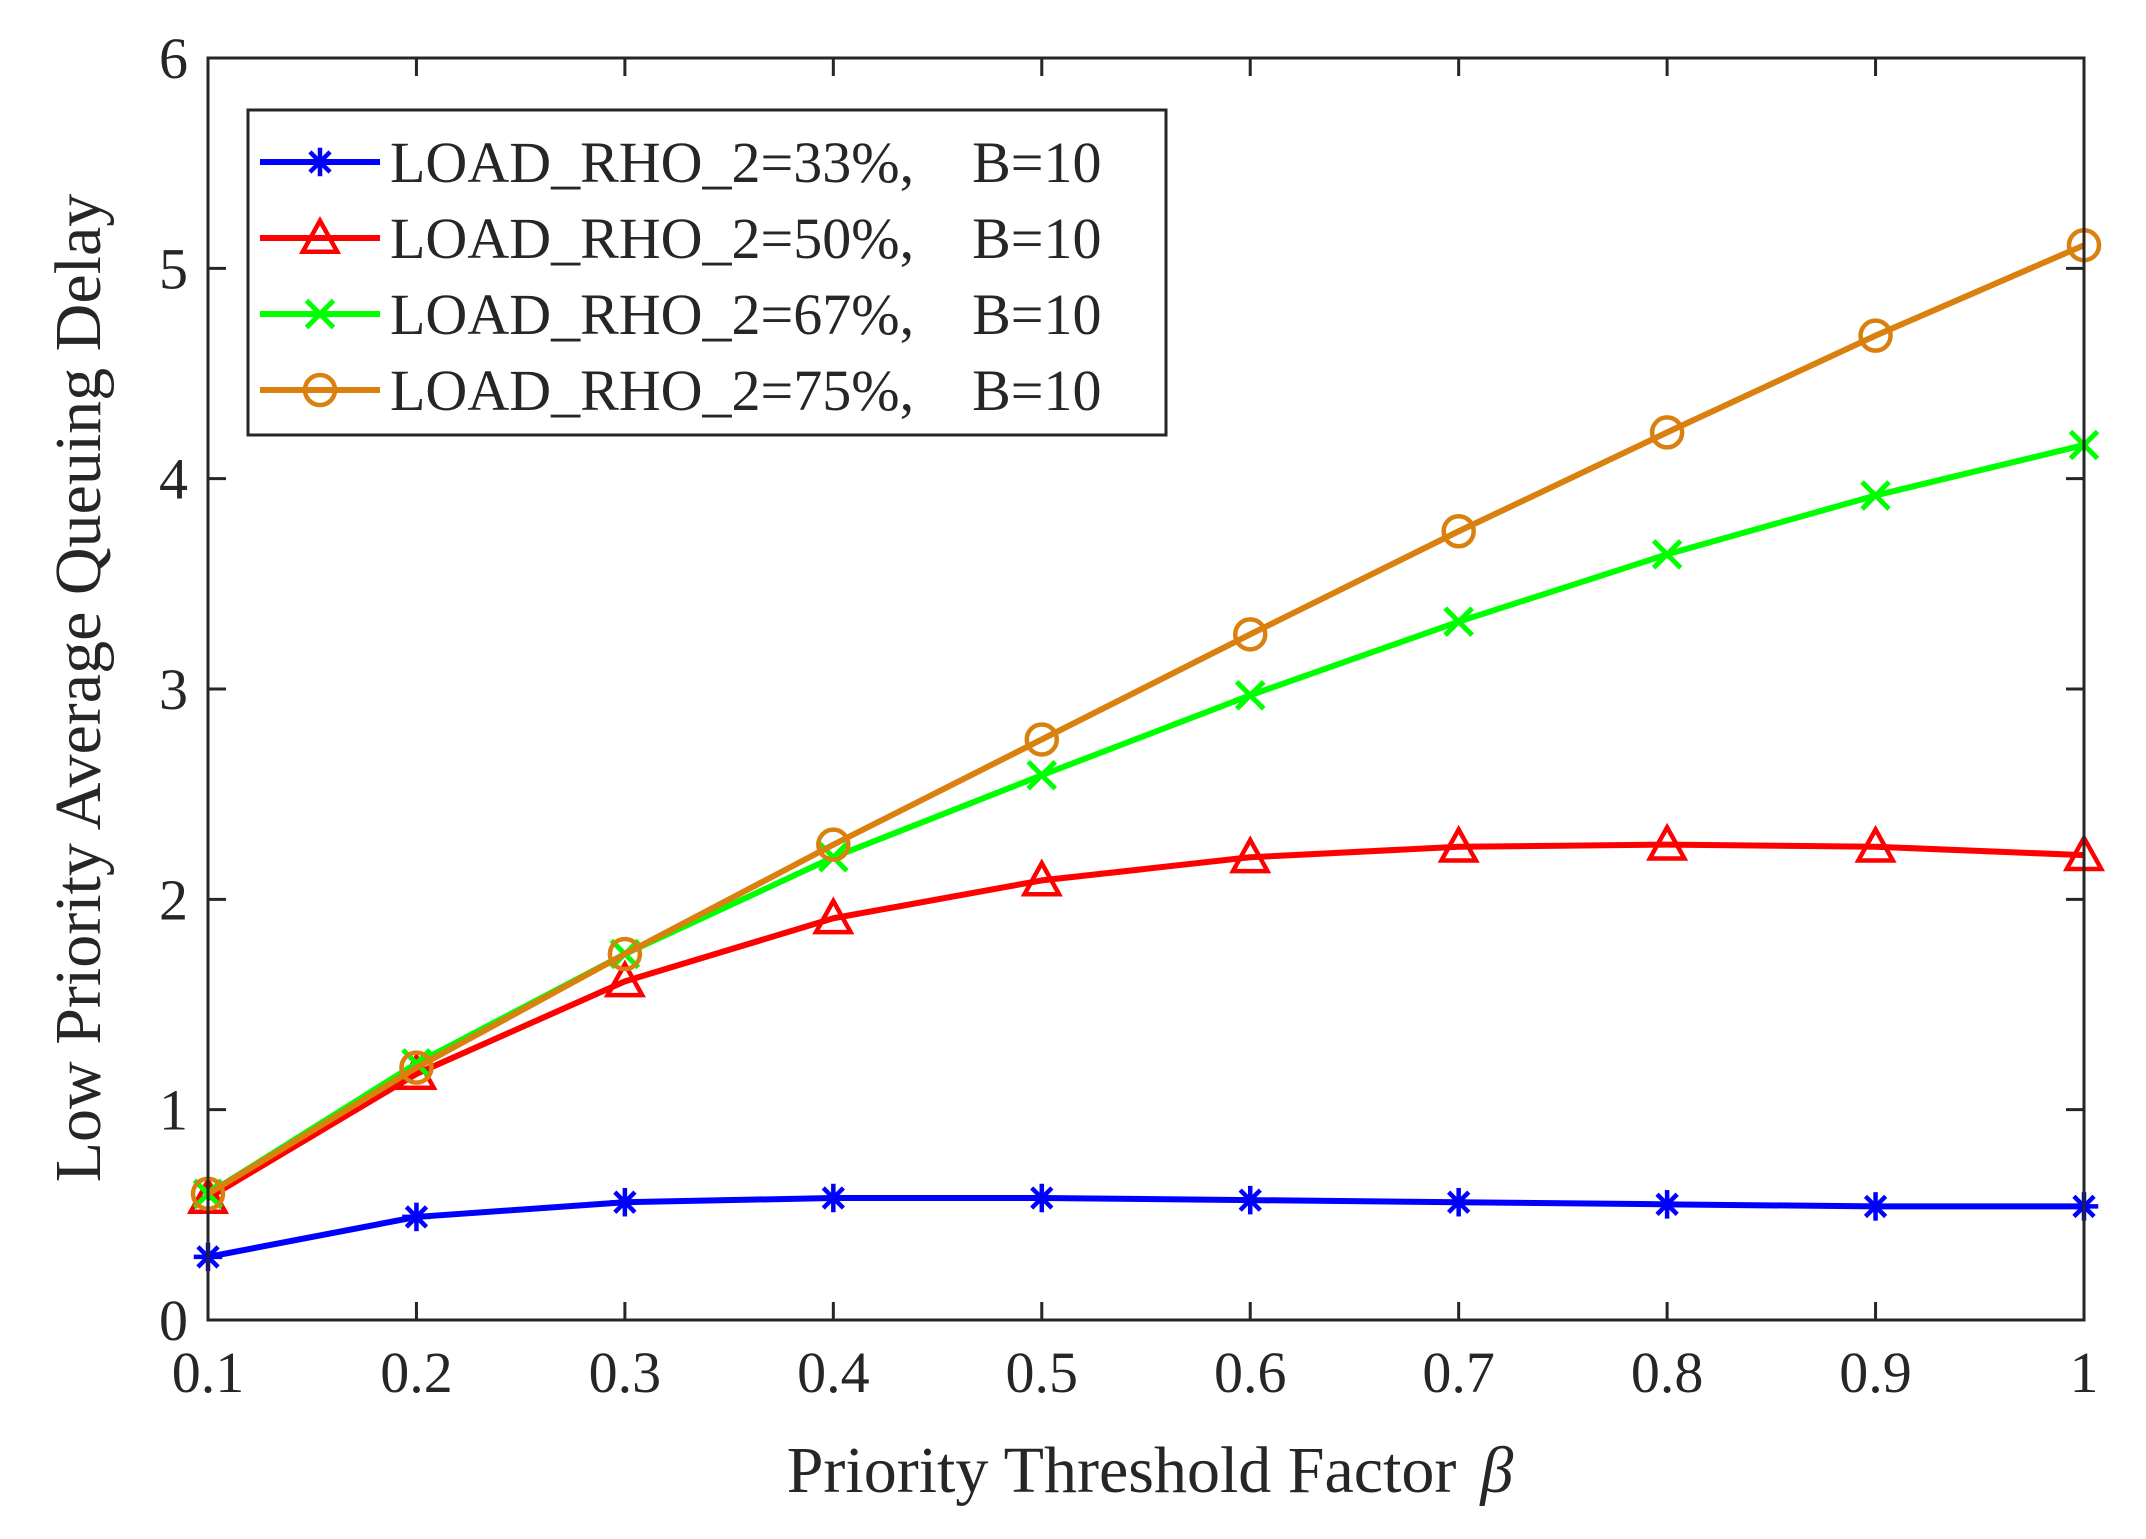 The height and width of the screenshot is (1539, 2146). What do you see at coordinates (745, 238) in the screenshot?
I see `legend-label: LOAD_RHO_2=50%, B=10` at bounding box center [745, 238].